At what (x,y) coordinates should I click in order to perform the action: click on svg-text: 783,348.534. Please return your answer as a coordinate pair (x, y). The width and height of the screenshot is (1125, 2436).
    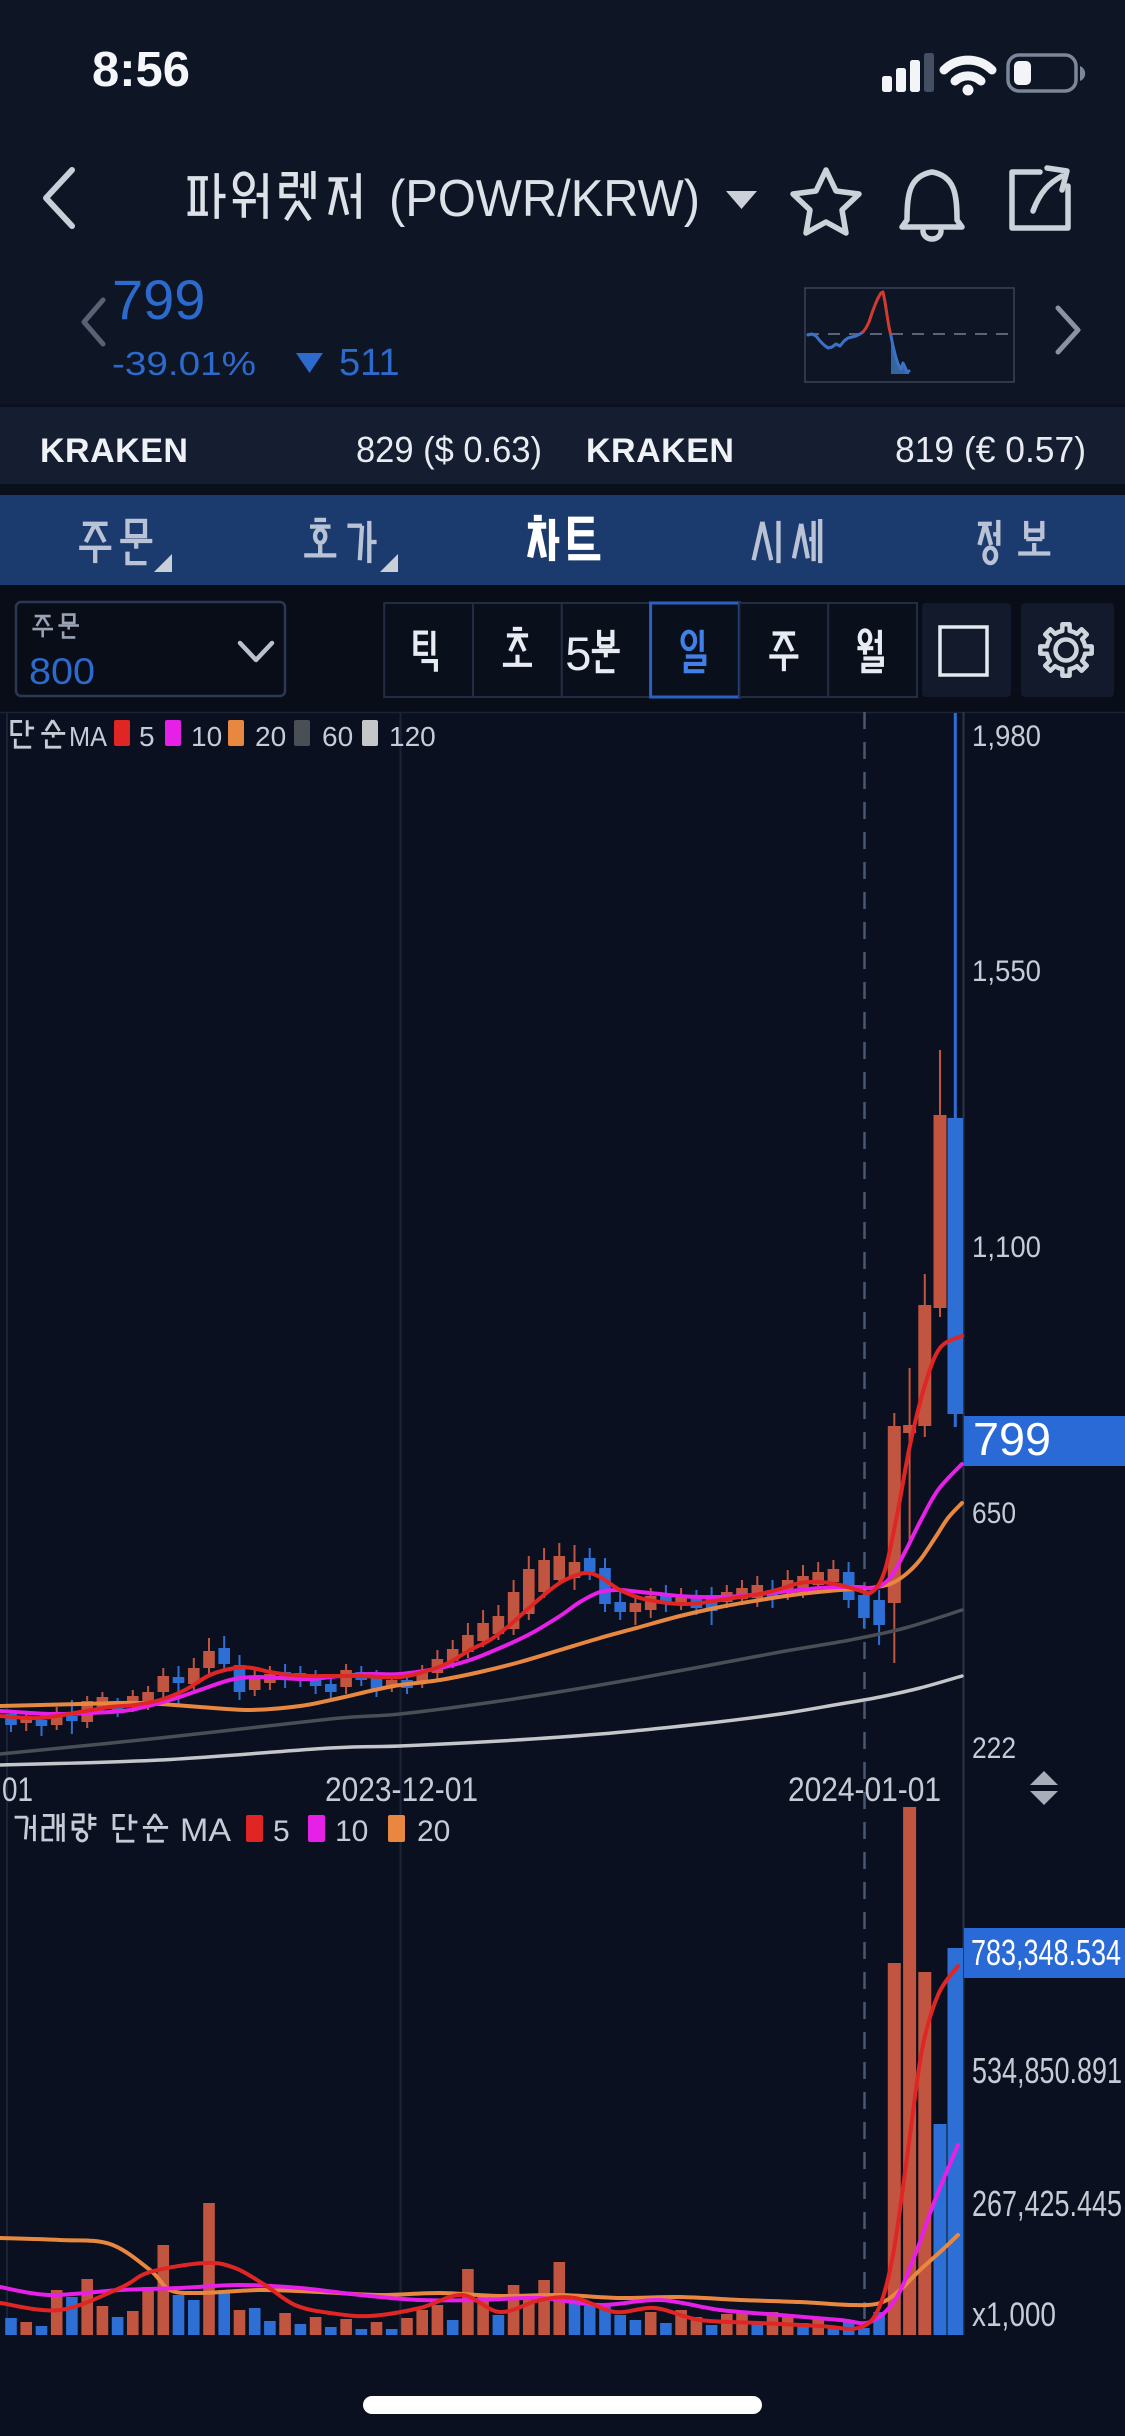
    Looking at the image, I should click on (1046, 1952).